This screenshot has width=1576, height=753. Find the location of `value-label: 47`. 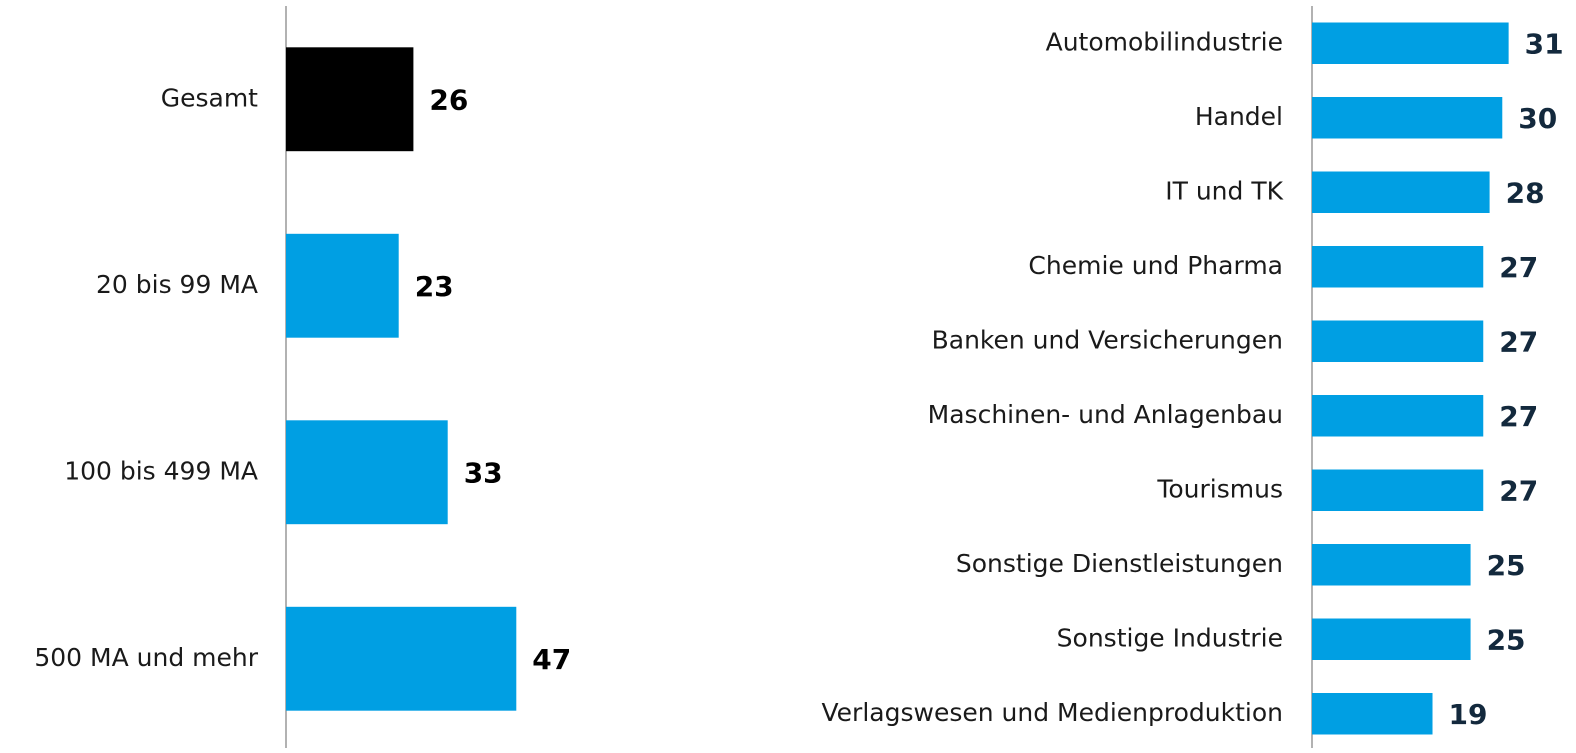

value-label: 47 is located at coordinates (551, 659).